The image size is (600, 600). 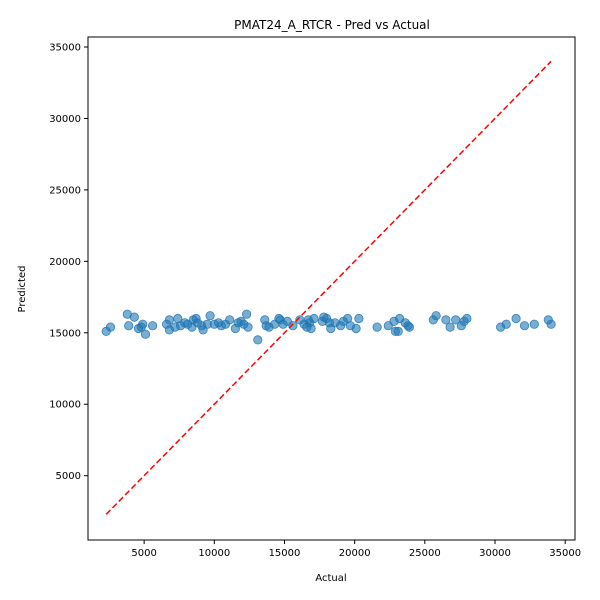 I want to click on y-tick-label: 25000, so click(x=65, y=190).